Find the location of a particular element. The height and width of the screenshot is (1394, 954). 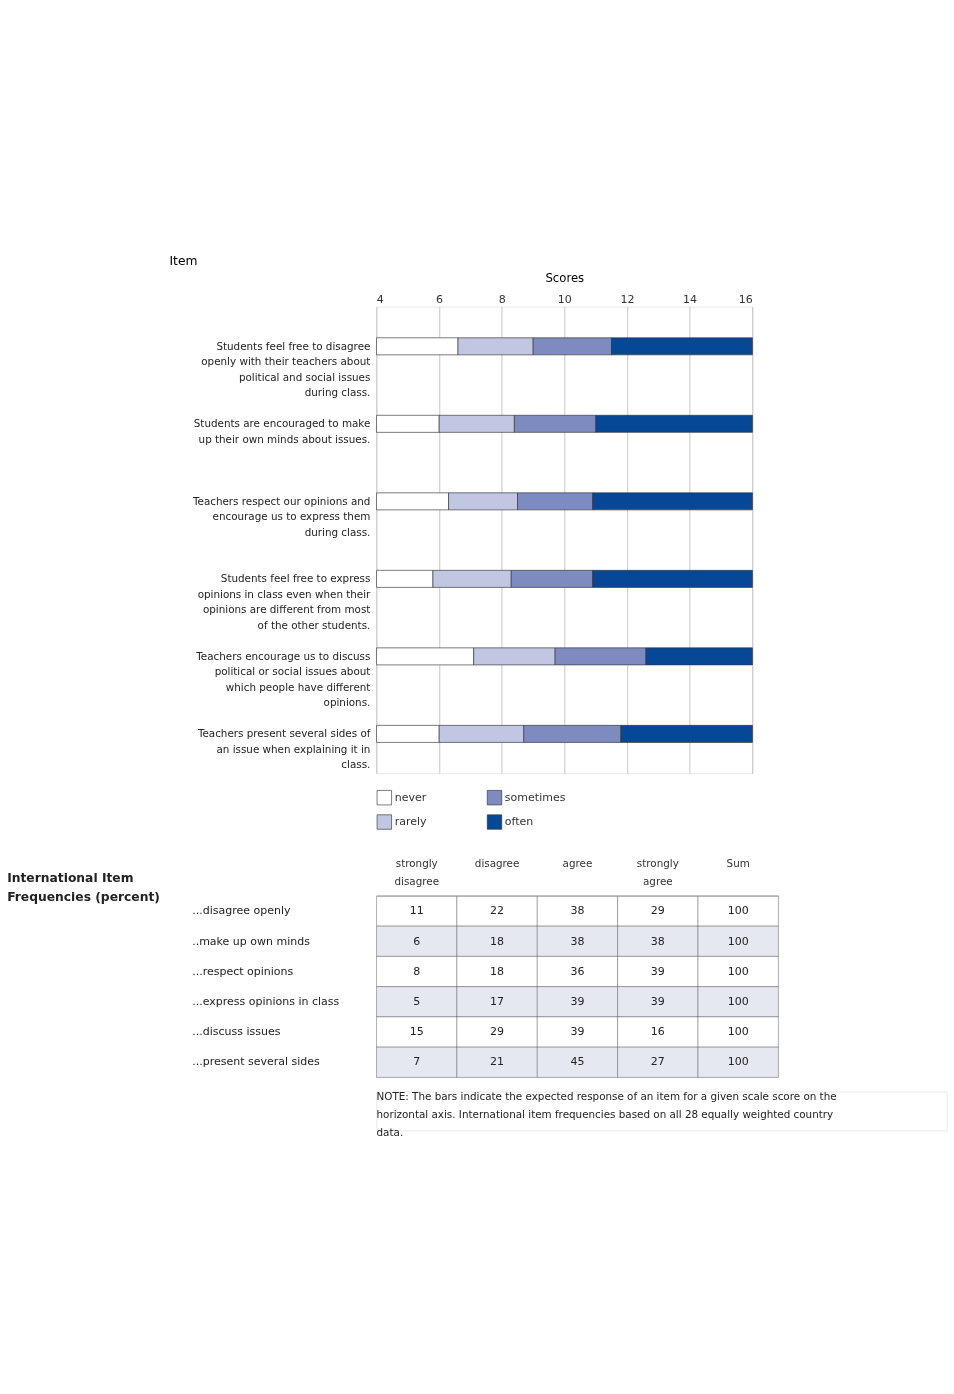

x-tick-label: Sum is located at coordinates (738, 863).